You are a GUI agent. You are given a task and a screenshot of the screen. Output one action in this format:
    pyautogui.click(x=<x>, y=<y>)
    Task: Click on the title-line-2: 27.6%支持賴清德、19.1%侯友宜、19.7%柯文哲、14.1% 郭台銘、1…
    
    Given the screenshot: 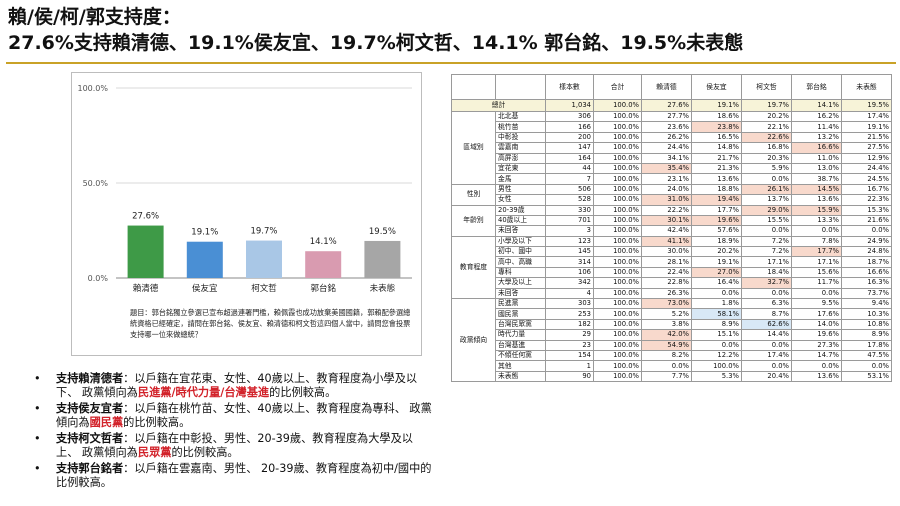 What is the action you would take?
    pyautogui.click(x=376, y=43)
    